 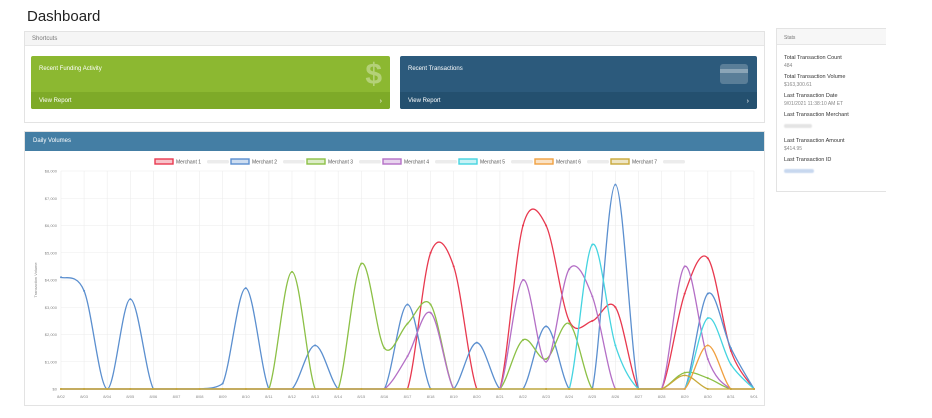 I want to click on y-tick-label: $0, so click(x=55, y=389).